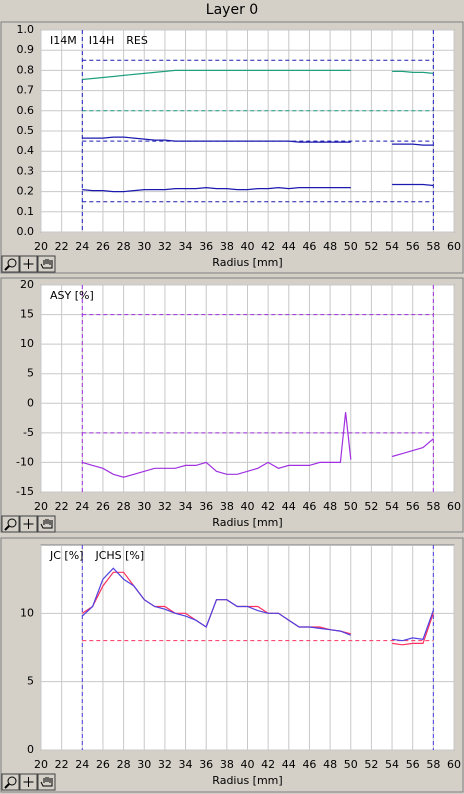 The height and width of the screenshot is (794, 464). What do you see at coordinates (26, 211) in the screenshot?
I see `y-tick-label: 0.1` at bounding box center [26, 211].